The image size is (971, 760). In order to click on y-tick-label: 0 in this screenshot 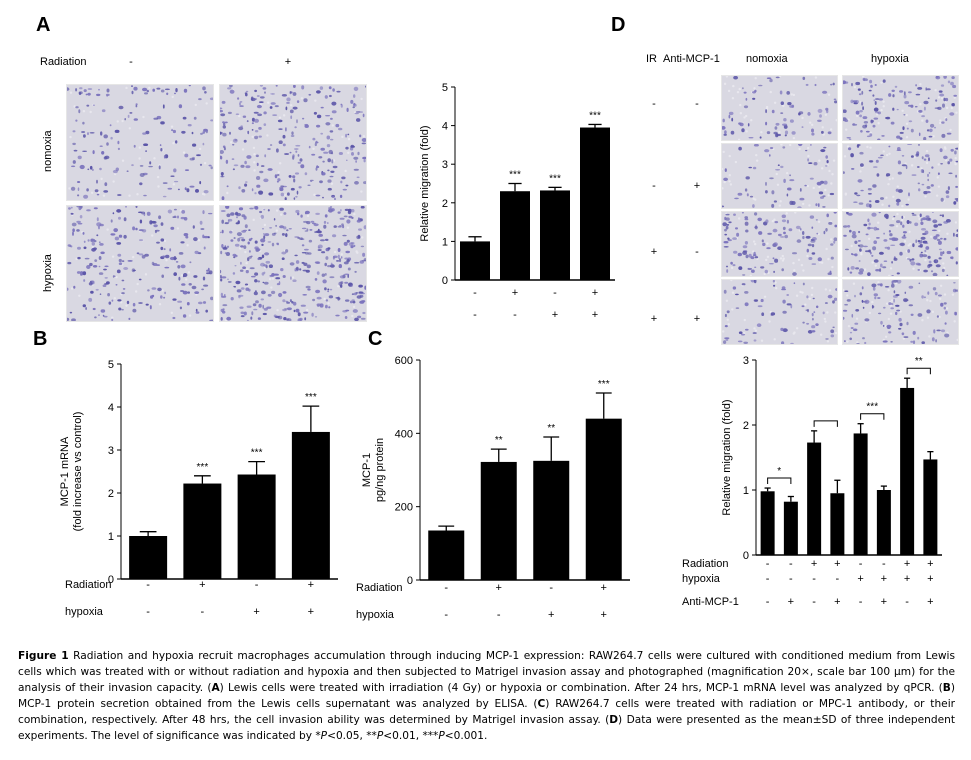, I will do `click(410, 581)`.